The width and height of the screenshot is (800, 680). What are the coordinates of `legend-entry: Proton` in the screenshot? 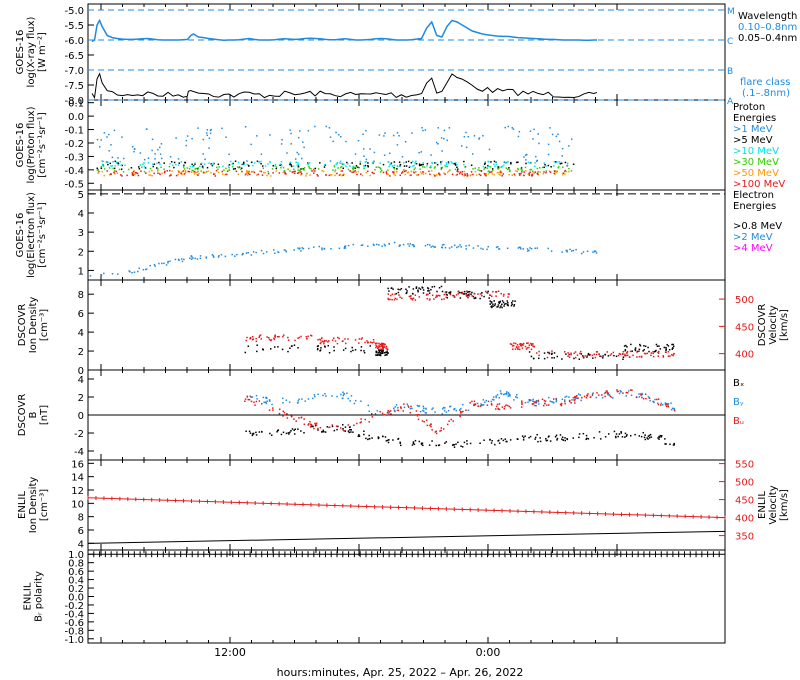 It's located at (749, 107).